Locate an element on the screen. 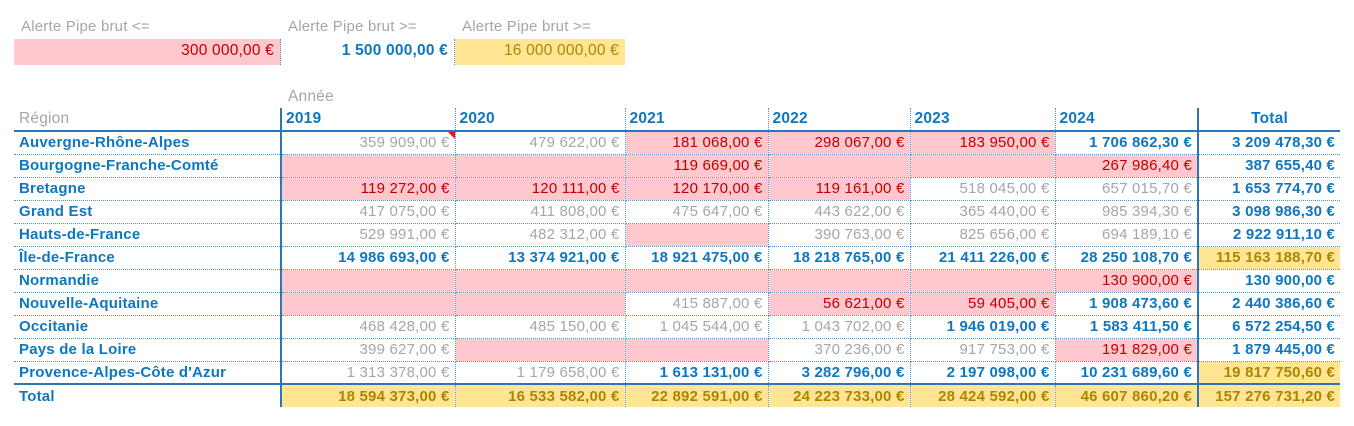 The width and height of the screenshot is (1354, 426). value-cell: 1 946 019,00 € is located at coordinates (983, 327).